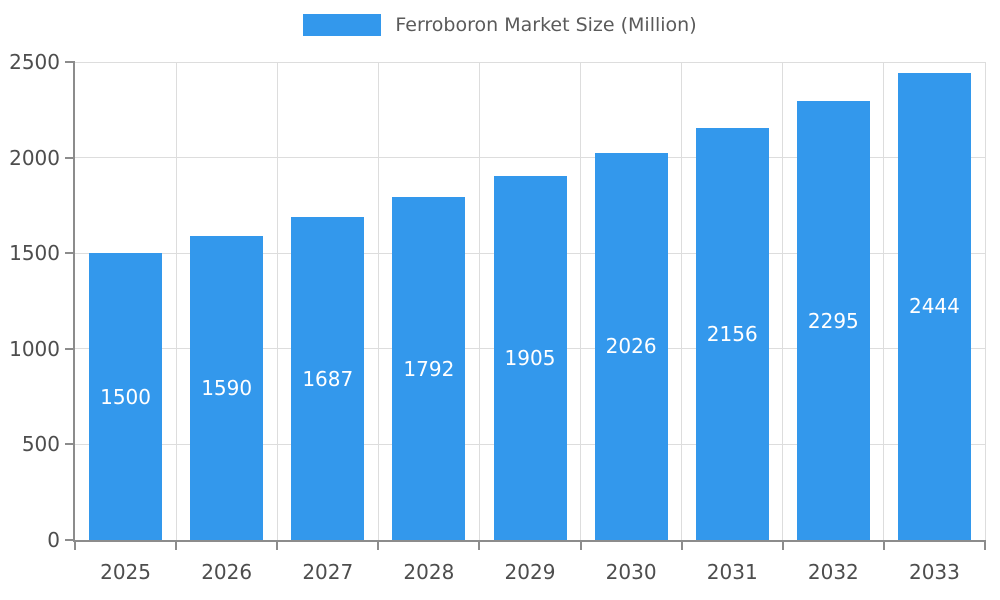  I want to click on x-tick-label: 2032, so click(833, 572).